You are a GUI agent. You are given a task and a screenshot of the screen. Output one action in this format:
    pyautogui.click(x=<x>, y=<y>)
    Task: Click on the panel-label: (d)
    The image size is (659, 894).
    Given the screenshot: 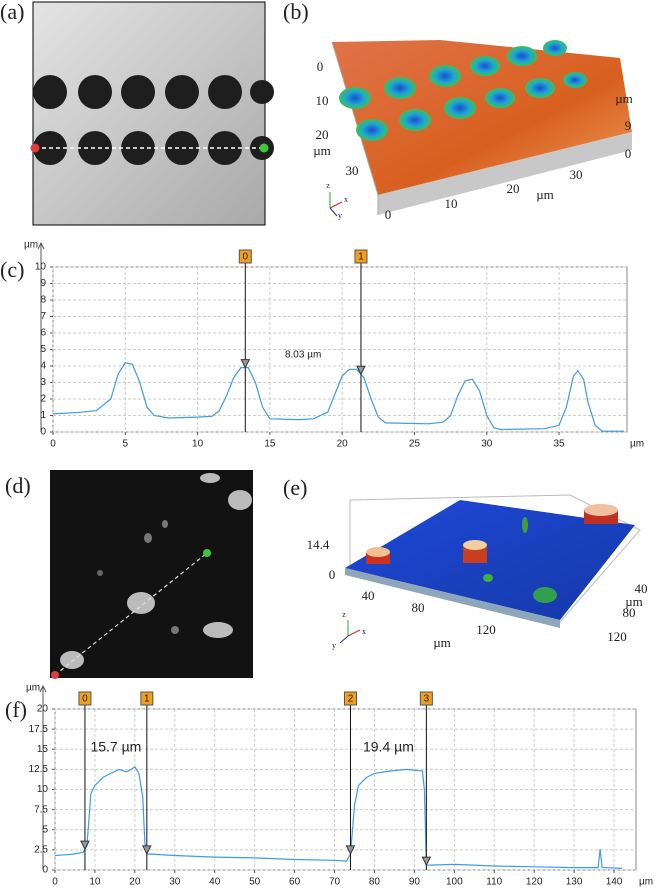 What is the action you would take?
    pyautogui.click(x=18, y=485)
    